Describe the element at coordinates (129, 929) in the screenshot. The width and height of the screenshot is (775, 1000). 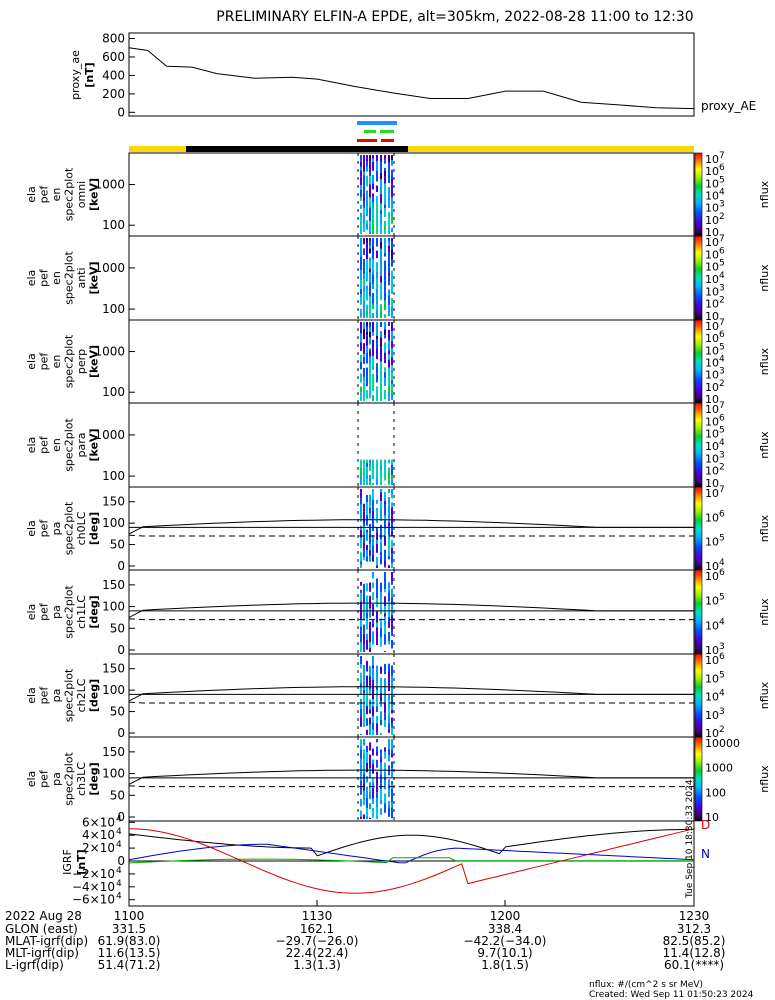
I see `axis-row-value: 331.5` at that location.